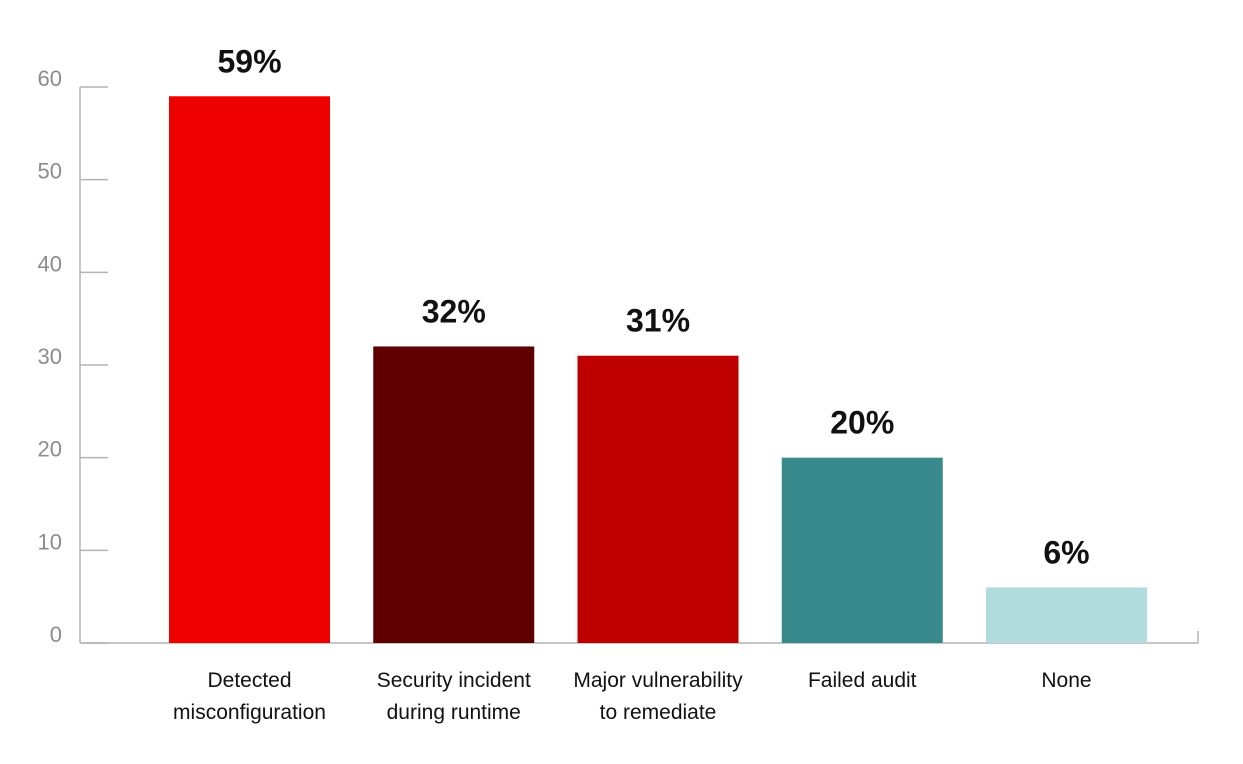  What do you see at coordinates (249, 680) in the screenshot?
I see `category-label-0-line-0: Detected` at bounding box center [249, 680].